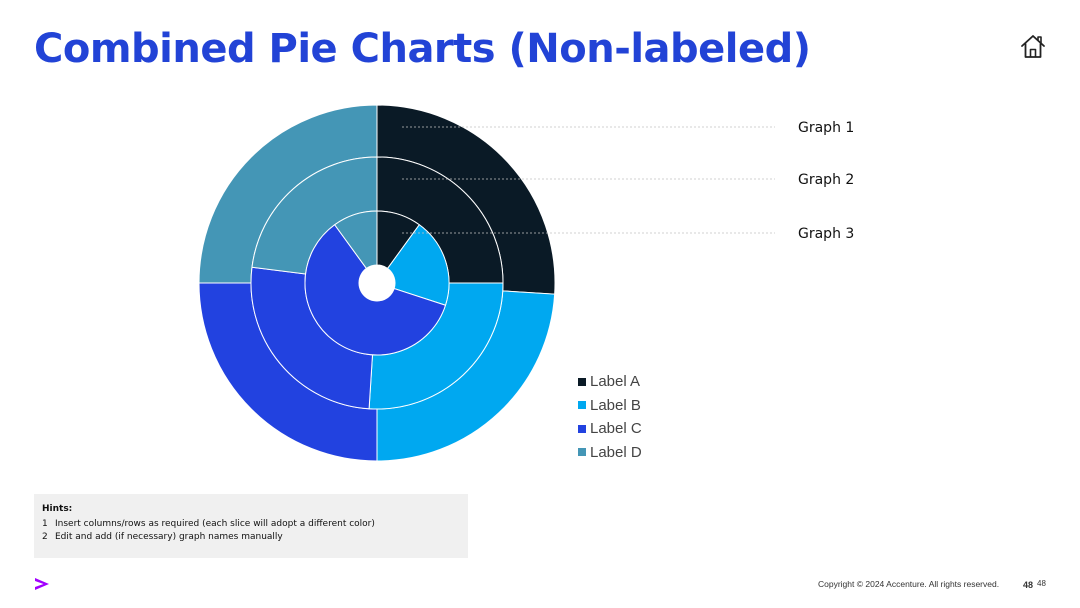 This screenshot has height=608, width=1080. I want to click on legend-label: Label B, so click(615, 405).